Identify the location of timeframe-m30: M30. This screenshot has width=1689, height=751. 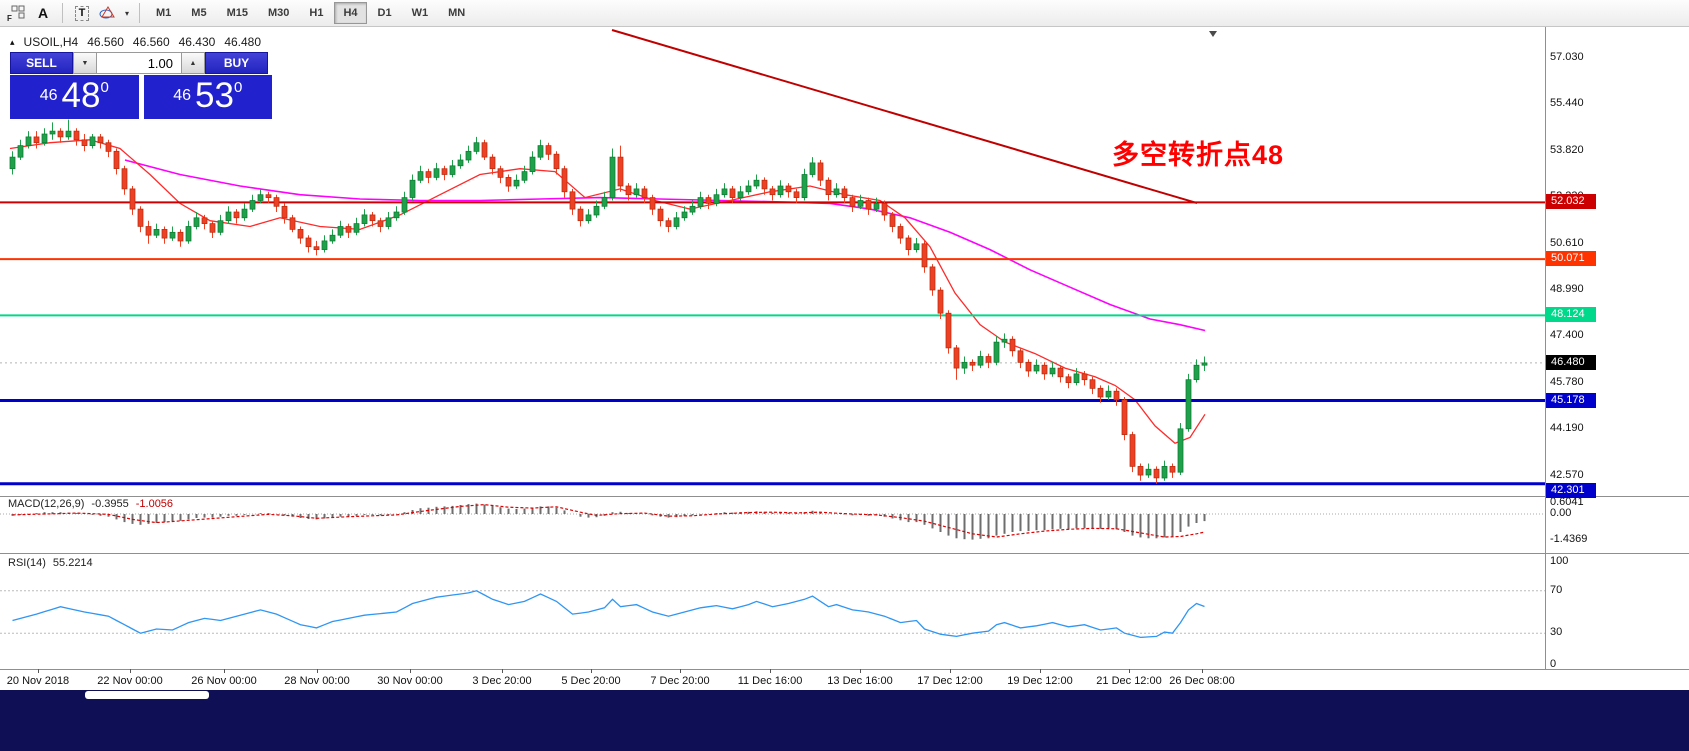
(278, 13).